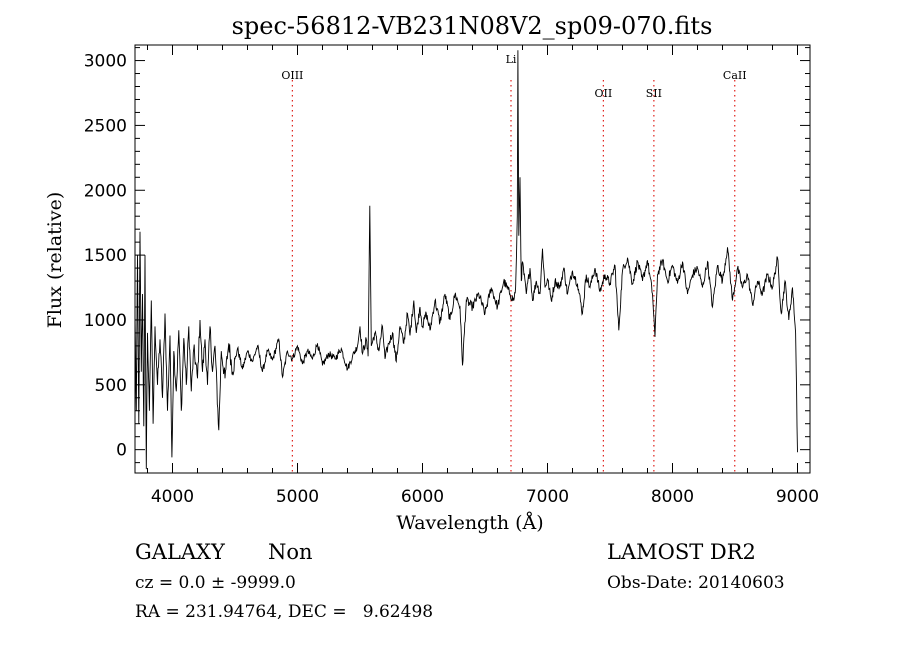  I want to click on obs-date-text: Obs-Date: 20140603, so click(696, 583).